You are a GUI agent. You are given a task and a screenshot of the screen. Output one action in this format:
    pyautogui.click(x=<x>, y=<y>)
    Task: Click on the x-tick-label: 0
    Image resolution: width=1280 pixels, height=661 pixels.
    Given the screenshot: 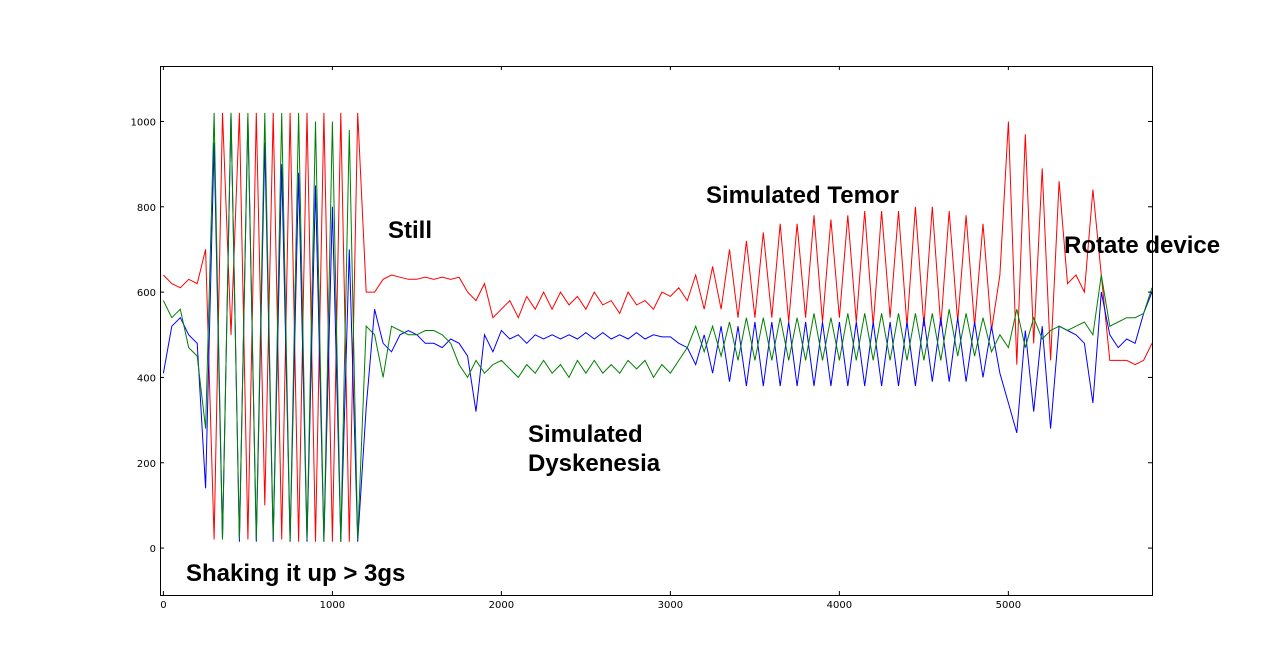 What is the action you would take?
    pyautogui.click(x=163, y=605)
    